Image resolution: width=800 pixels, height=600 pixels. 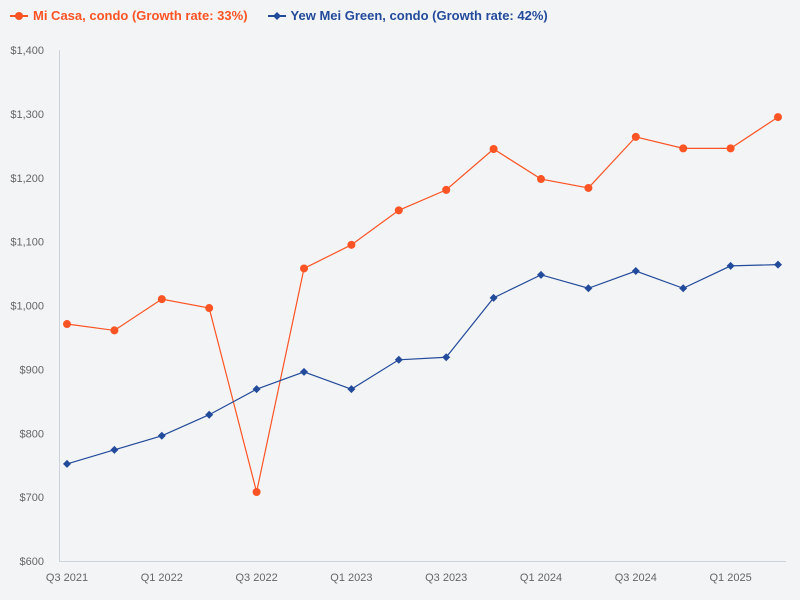 I want to click on x-tick-label: Q3 2023, so click(x=446, y=578).